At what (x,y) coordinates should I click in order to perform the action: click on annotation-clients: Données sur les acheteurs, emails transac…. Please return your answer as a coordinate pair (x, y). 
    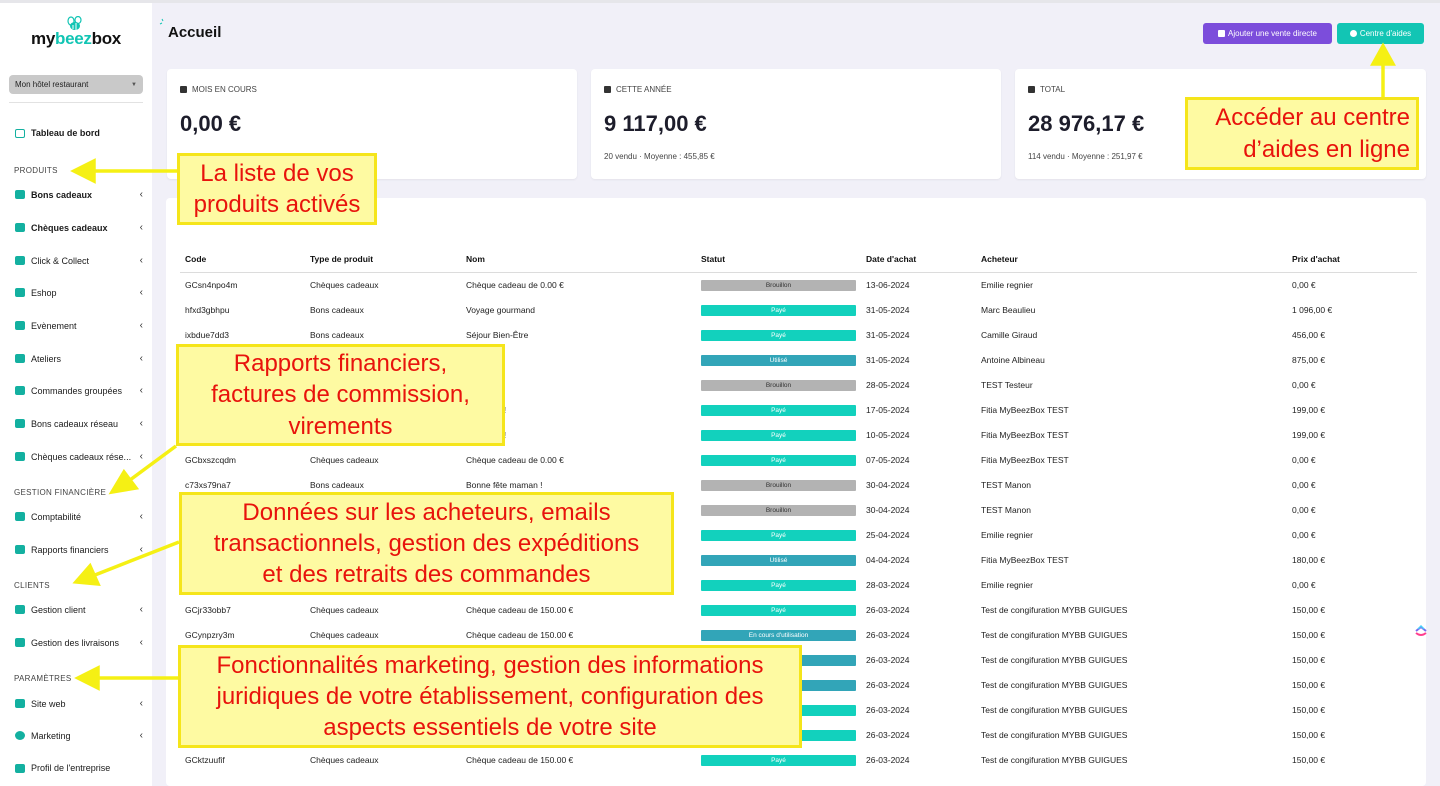
    Looking at the image, I should click on (426, 543).